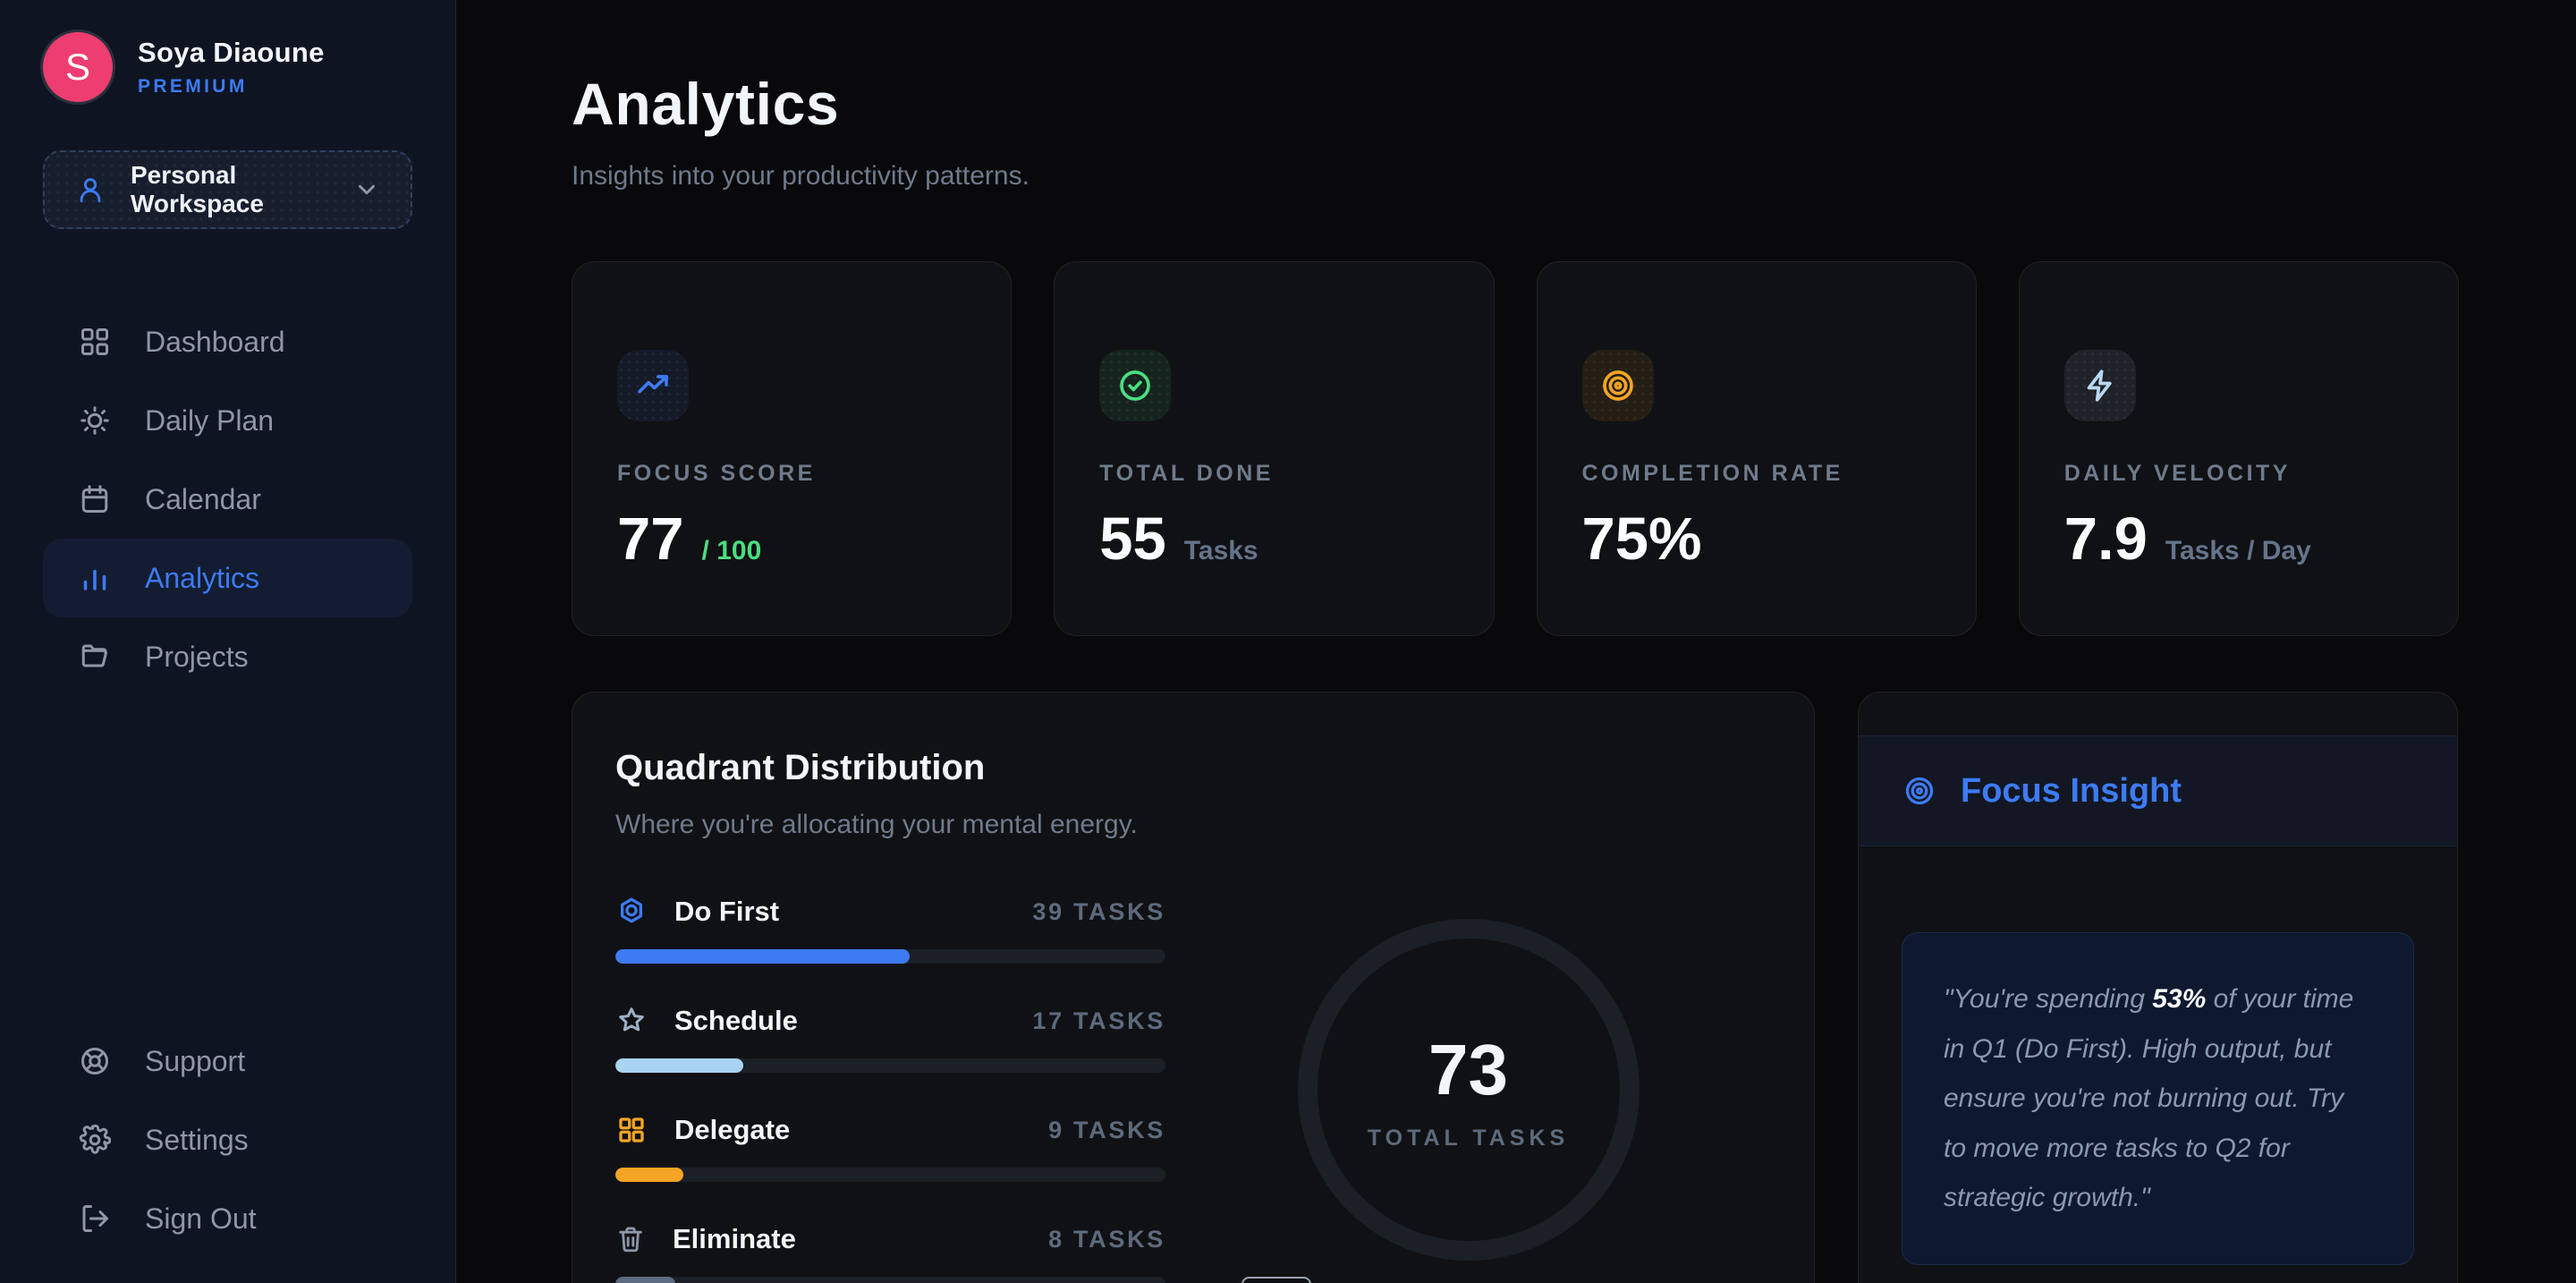  I want to click on stat-value: 55, so click(1132, 539).